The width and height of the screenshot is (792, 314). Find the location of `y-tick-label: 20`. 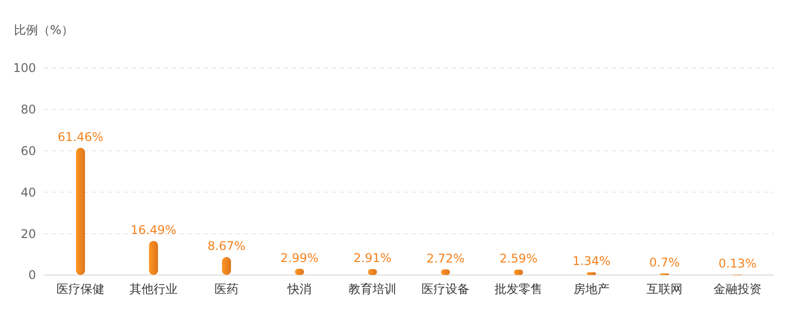

y-tick-label: 20 is located at coordinates (28, 233).